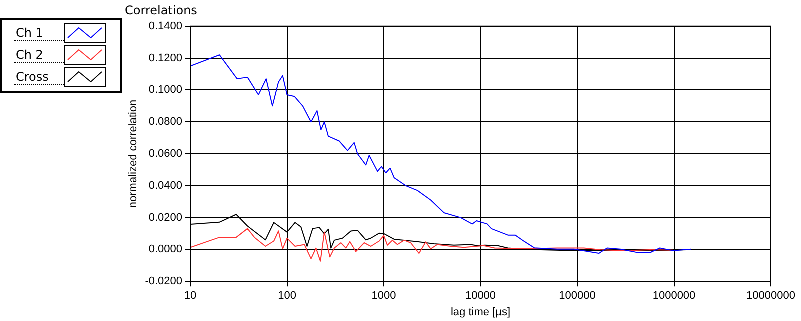 Image resolution: width=801 pixels, height=321 pixels. I want to click on x-tick-label: 10000000, so click(771, 296).